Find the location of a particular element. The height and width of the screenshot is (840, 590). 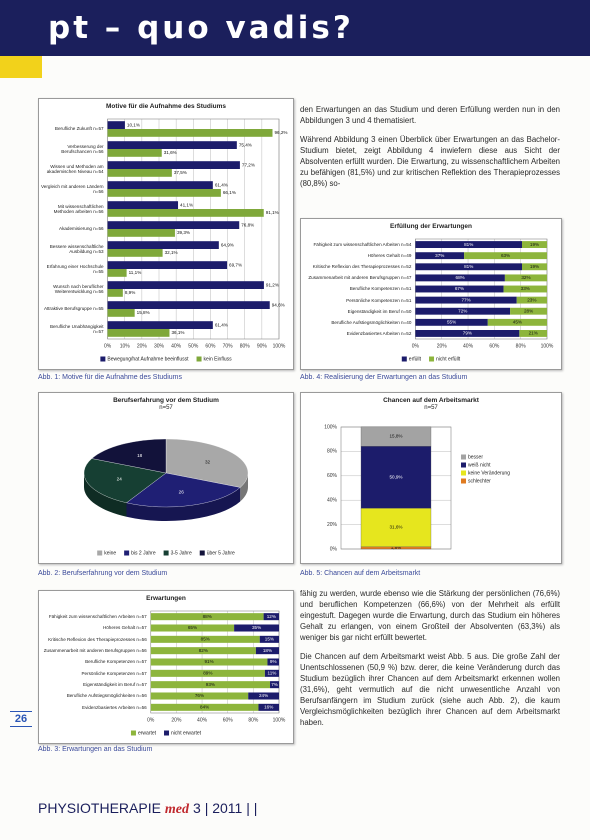

legend-label: besser is located at coordinates (475, 457).